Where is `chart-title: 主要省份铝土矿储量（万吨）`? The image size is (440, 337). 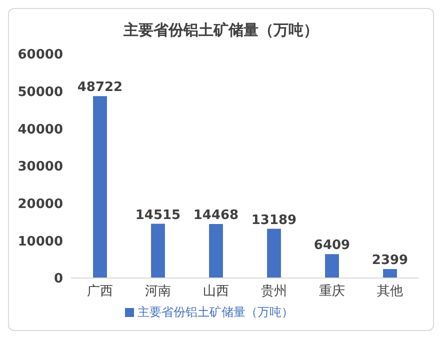
chart-title: 主要省份铝土矿储量（万吨） is located at coordinates (221, 30).